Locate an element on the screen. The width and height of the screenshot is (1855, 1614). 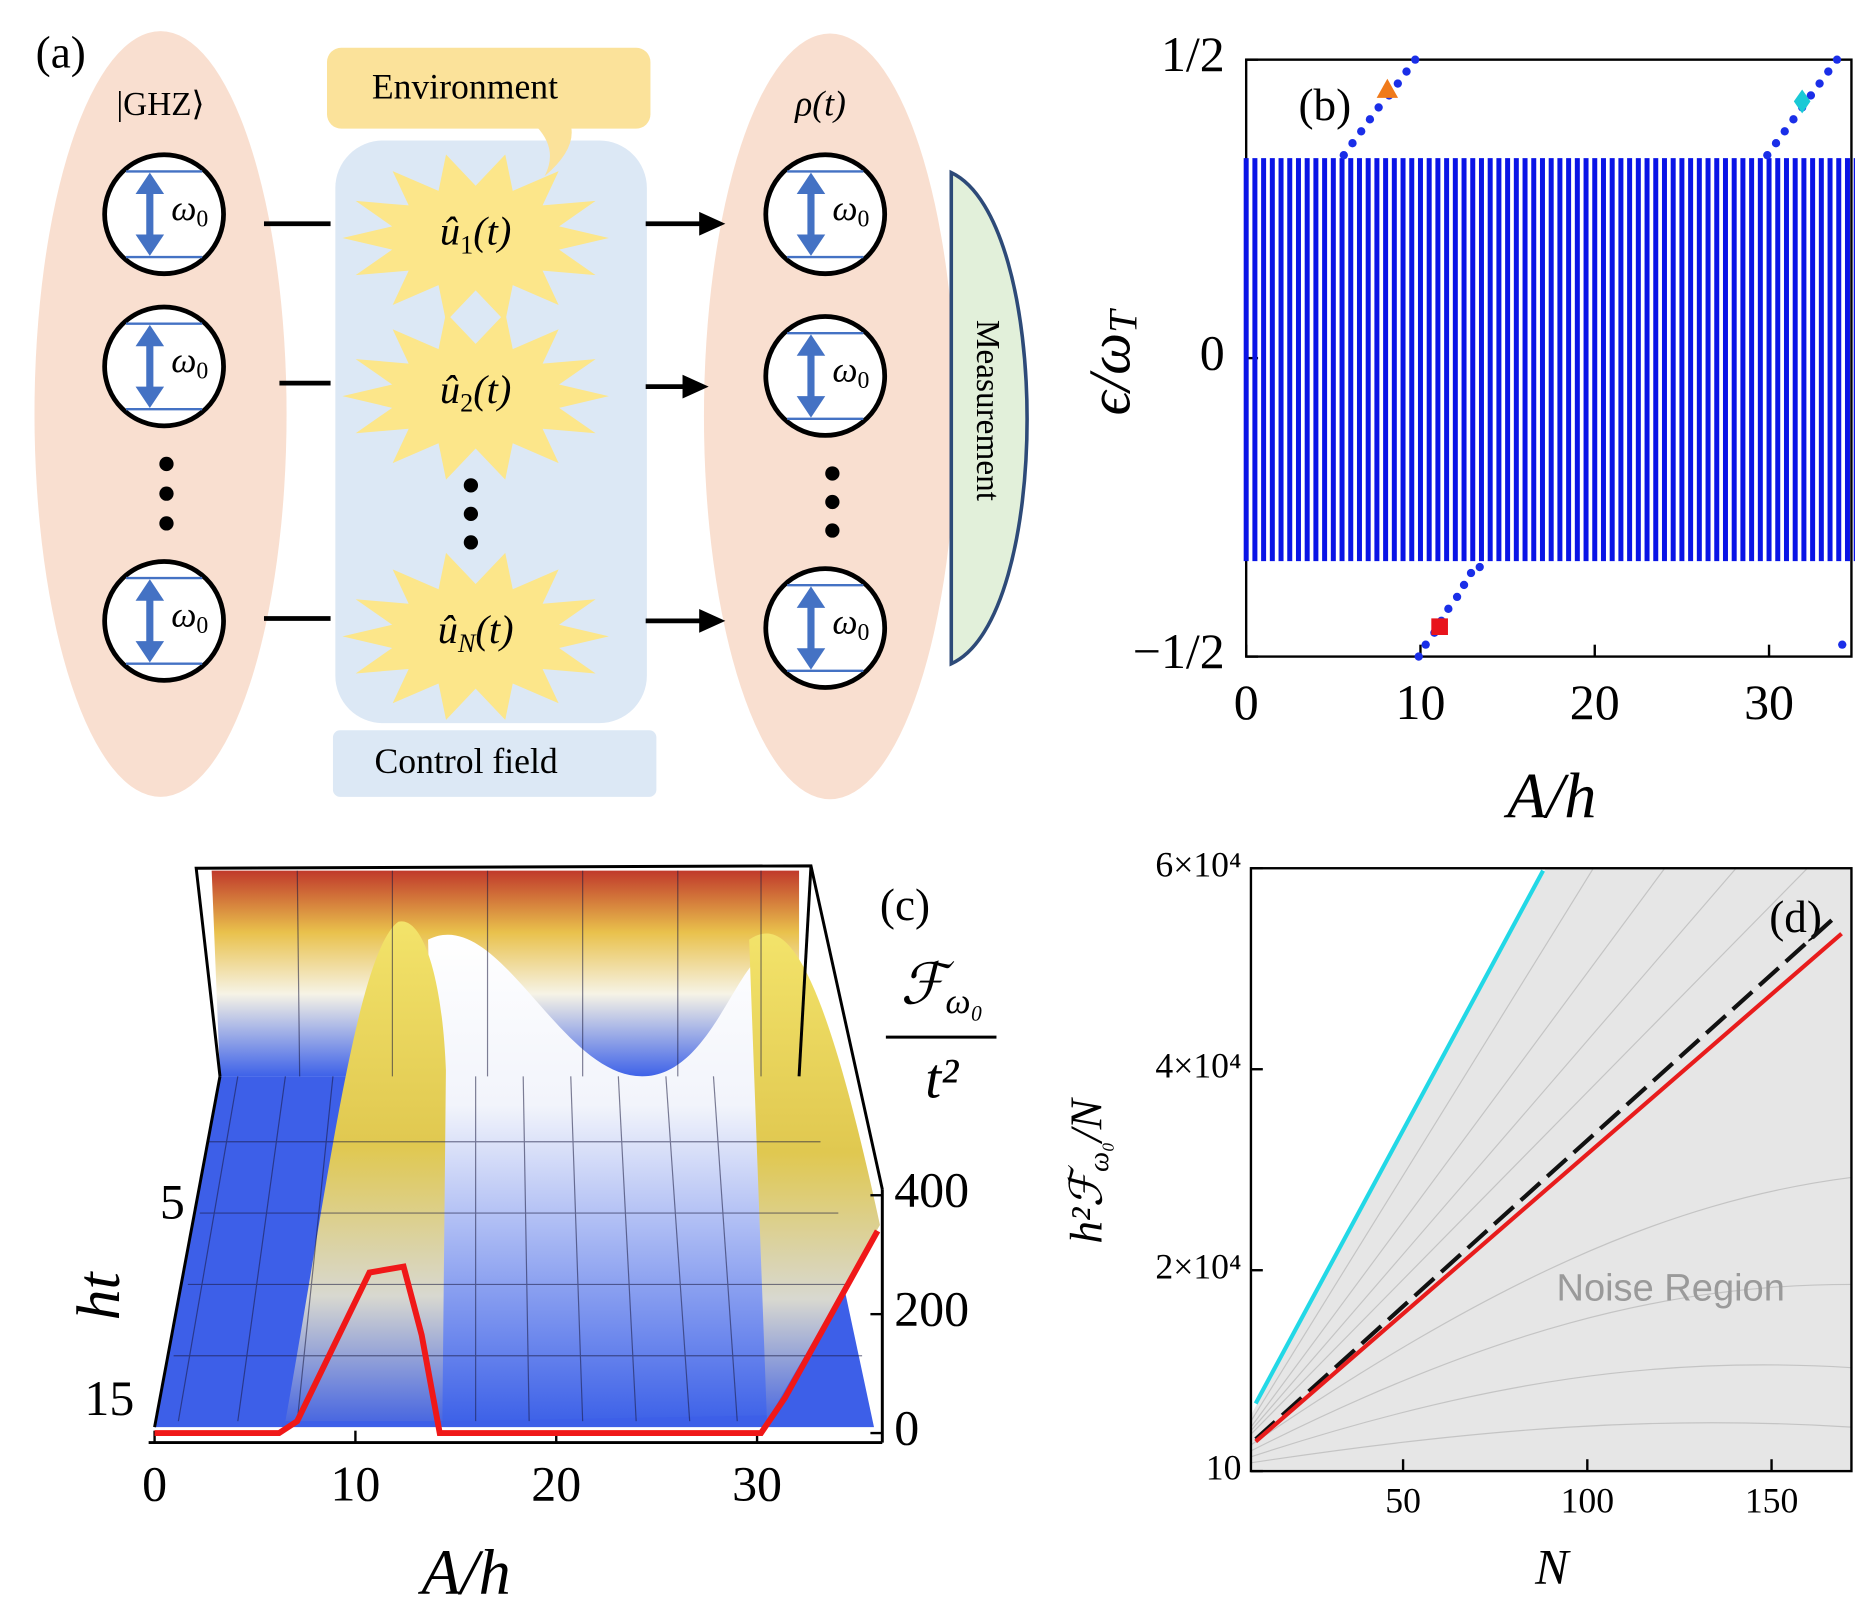
ellipsis is located at coordinates (499, 503).